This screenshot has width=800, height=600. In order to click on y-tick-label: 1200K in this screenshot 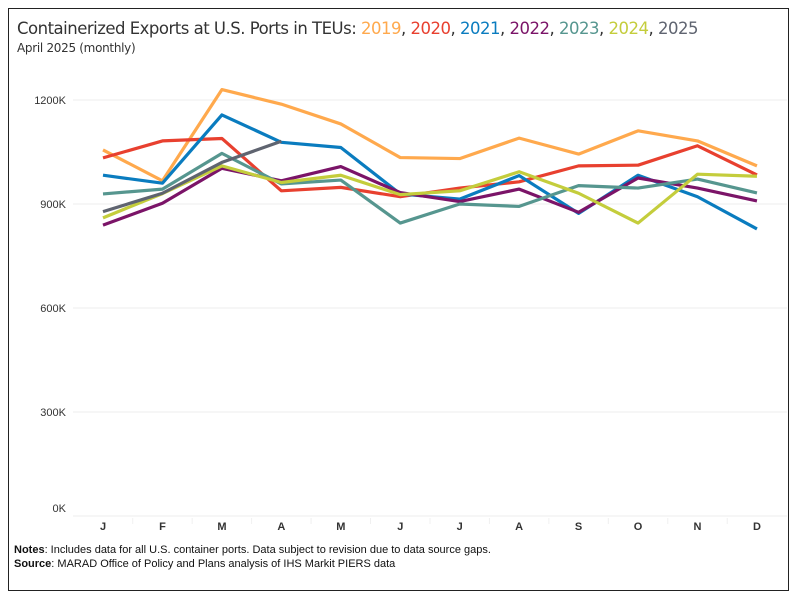, I will do `click(50, 101)`.